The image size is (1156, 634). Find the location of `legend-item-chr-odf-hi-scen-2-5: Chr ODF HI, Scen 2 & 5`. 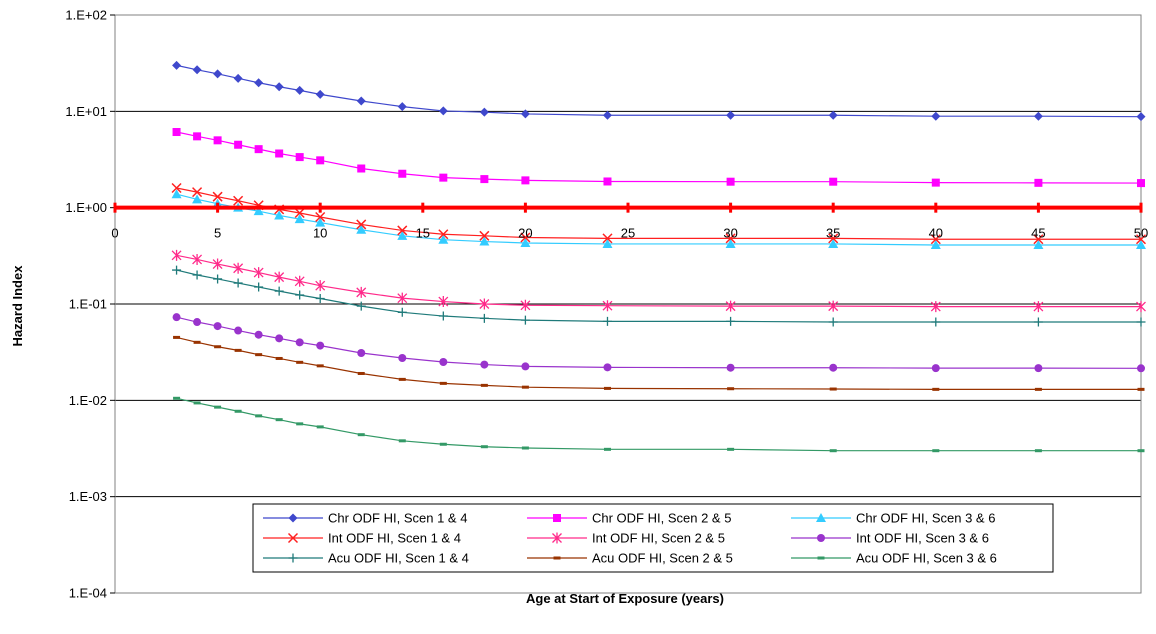

legend-item-chr-odf-hi-scen-2-5: Chr ODF HI, Scen 2 & 5 is located at coordinates (629, 518).